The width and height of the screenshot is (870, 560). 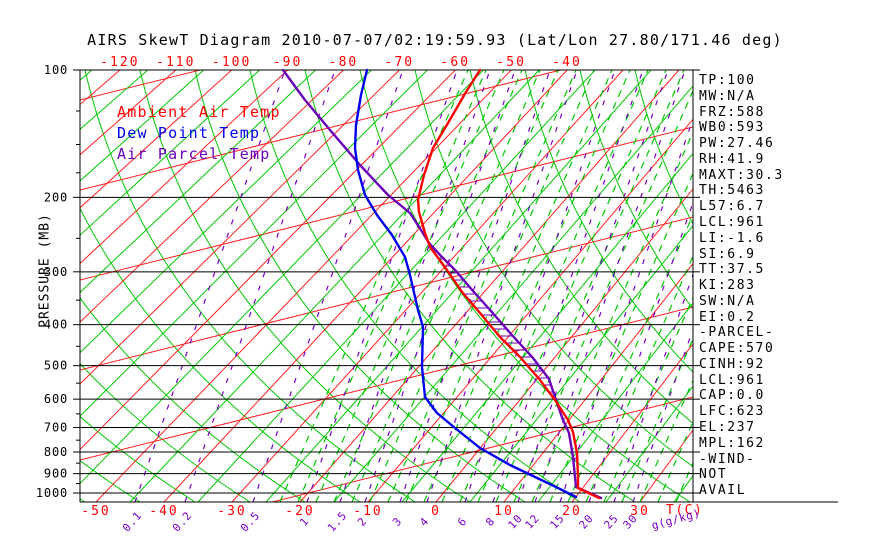 What do you see at coordinates (732, 270) in the screenshot?
I see `sounding-index-tt-37-5: TT:37.5` at bounding box center [732, 270].